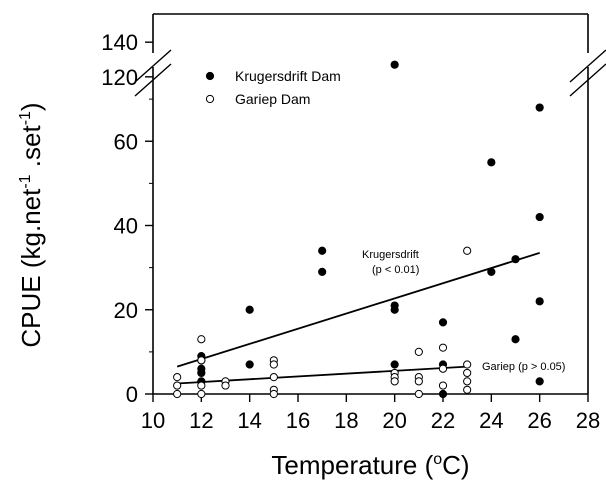 This screenshot has height=490, width=606. What do you see at coordinates (588, 420) in the screenshot?
I see `x-tick-label: 28` at bounding box center [588, 420].